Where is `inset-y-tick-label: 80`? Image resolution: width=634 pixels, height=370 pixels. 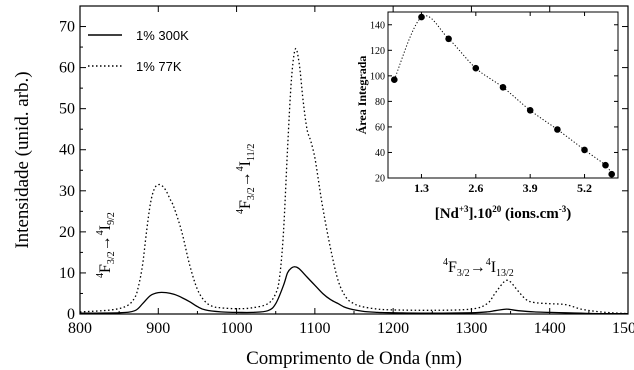
inset-y-tick-label: 80 is located at coordinates (380, 102).